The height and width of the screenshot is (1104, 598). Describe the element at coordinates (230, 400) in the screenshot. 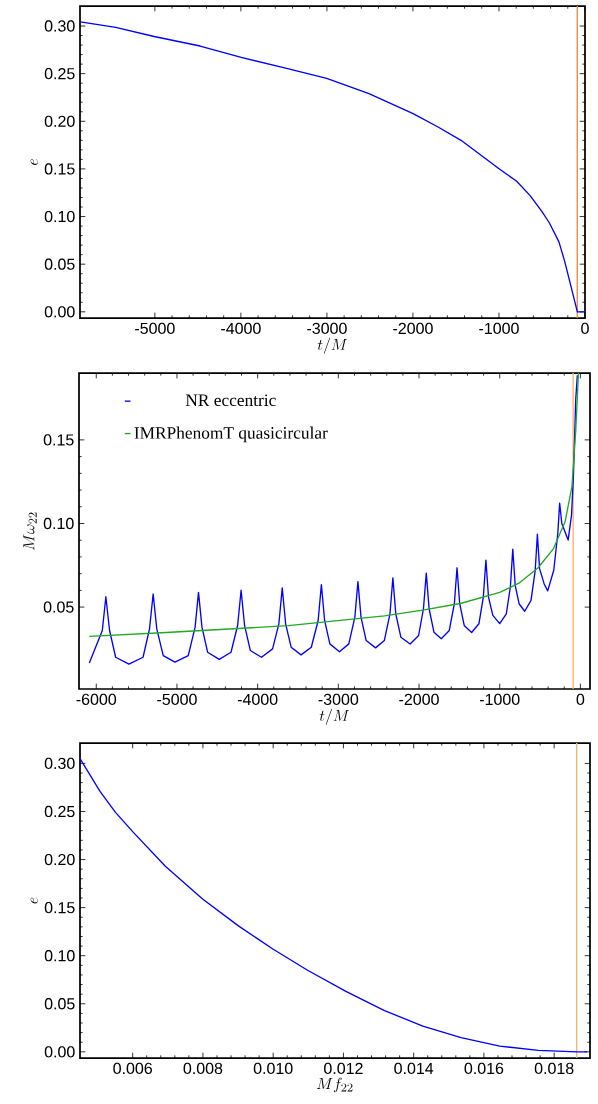

I see `text: NR eccentric` at that location.